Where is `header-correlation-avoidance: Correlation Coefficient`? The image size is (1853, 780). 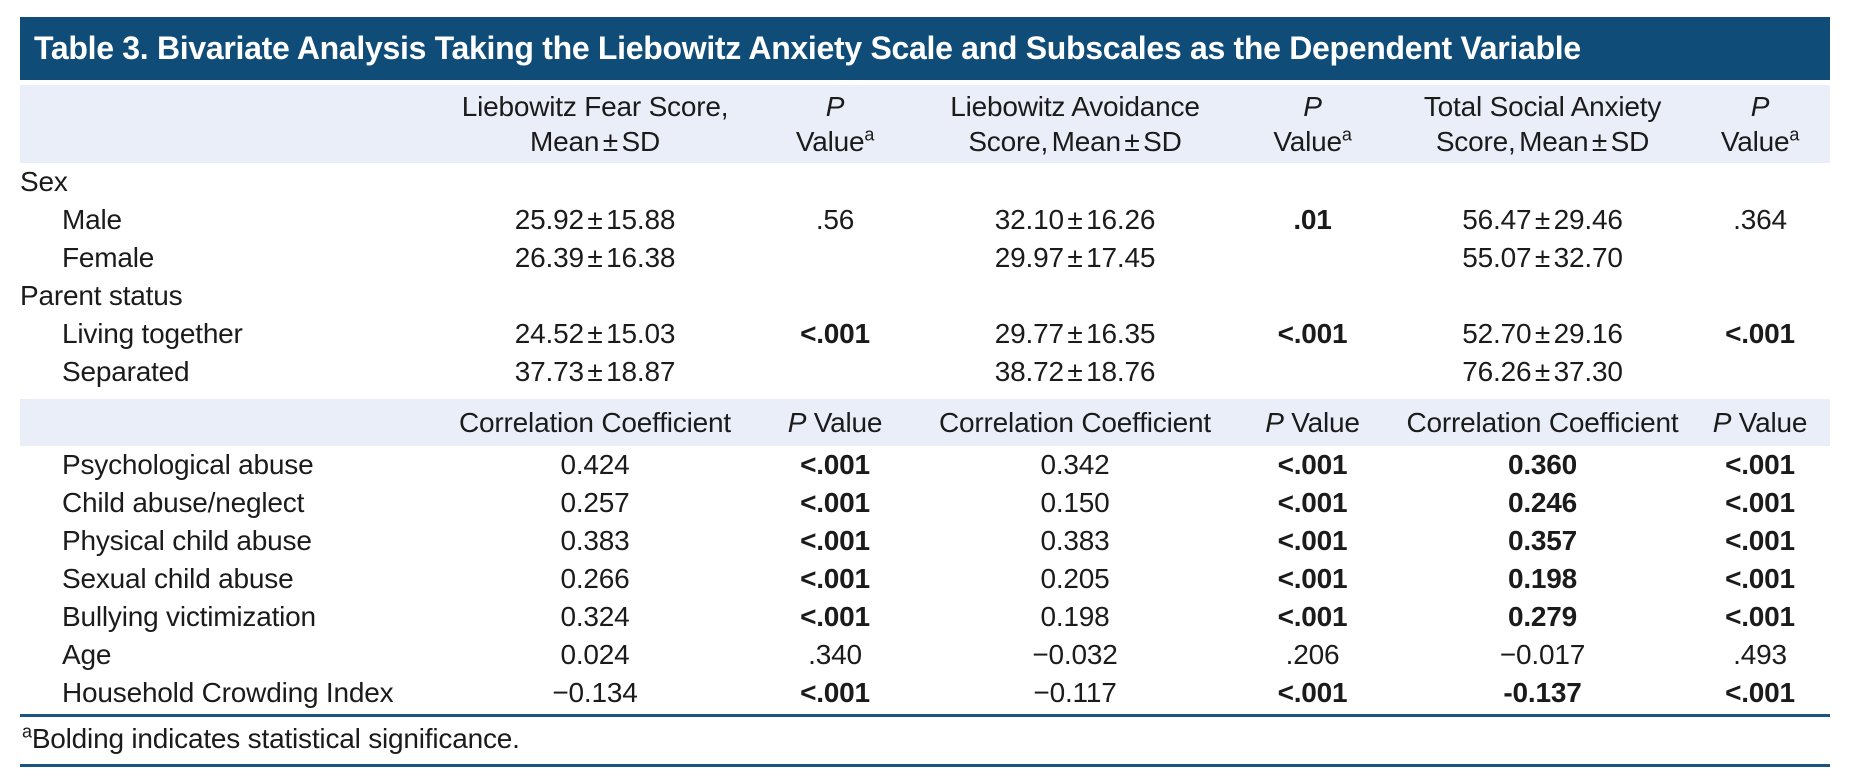
header-correlation-avoidance: Correlation Coefficient is located at coordinates (1075, 422).